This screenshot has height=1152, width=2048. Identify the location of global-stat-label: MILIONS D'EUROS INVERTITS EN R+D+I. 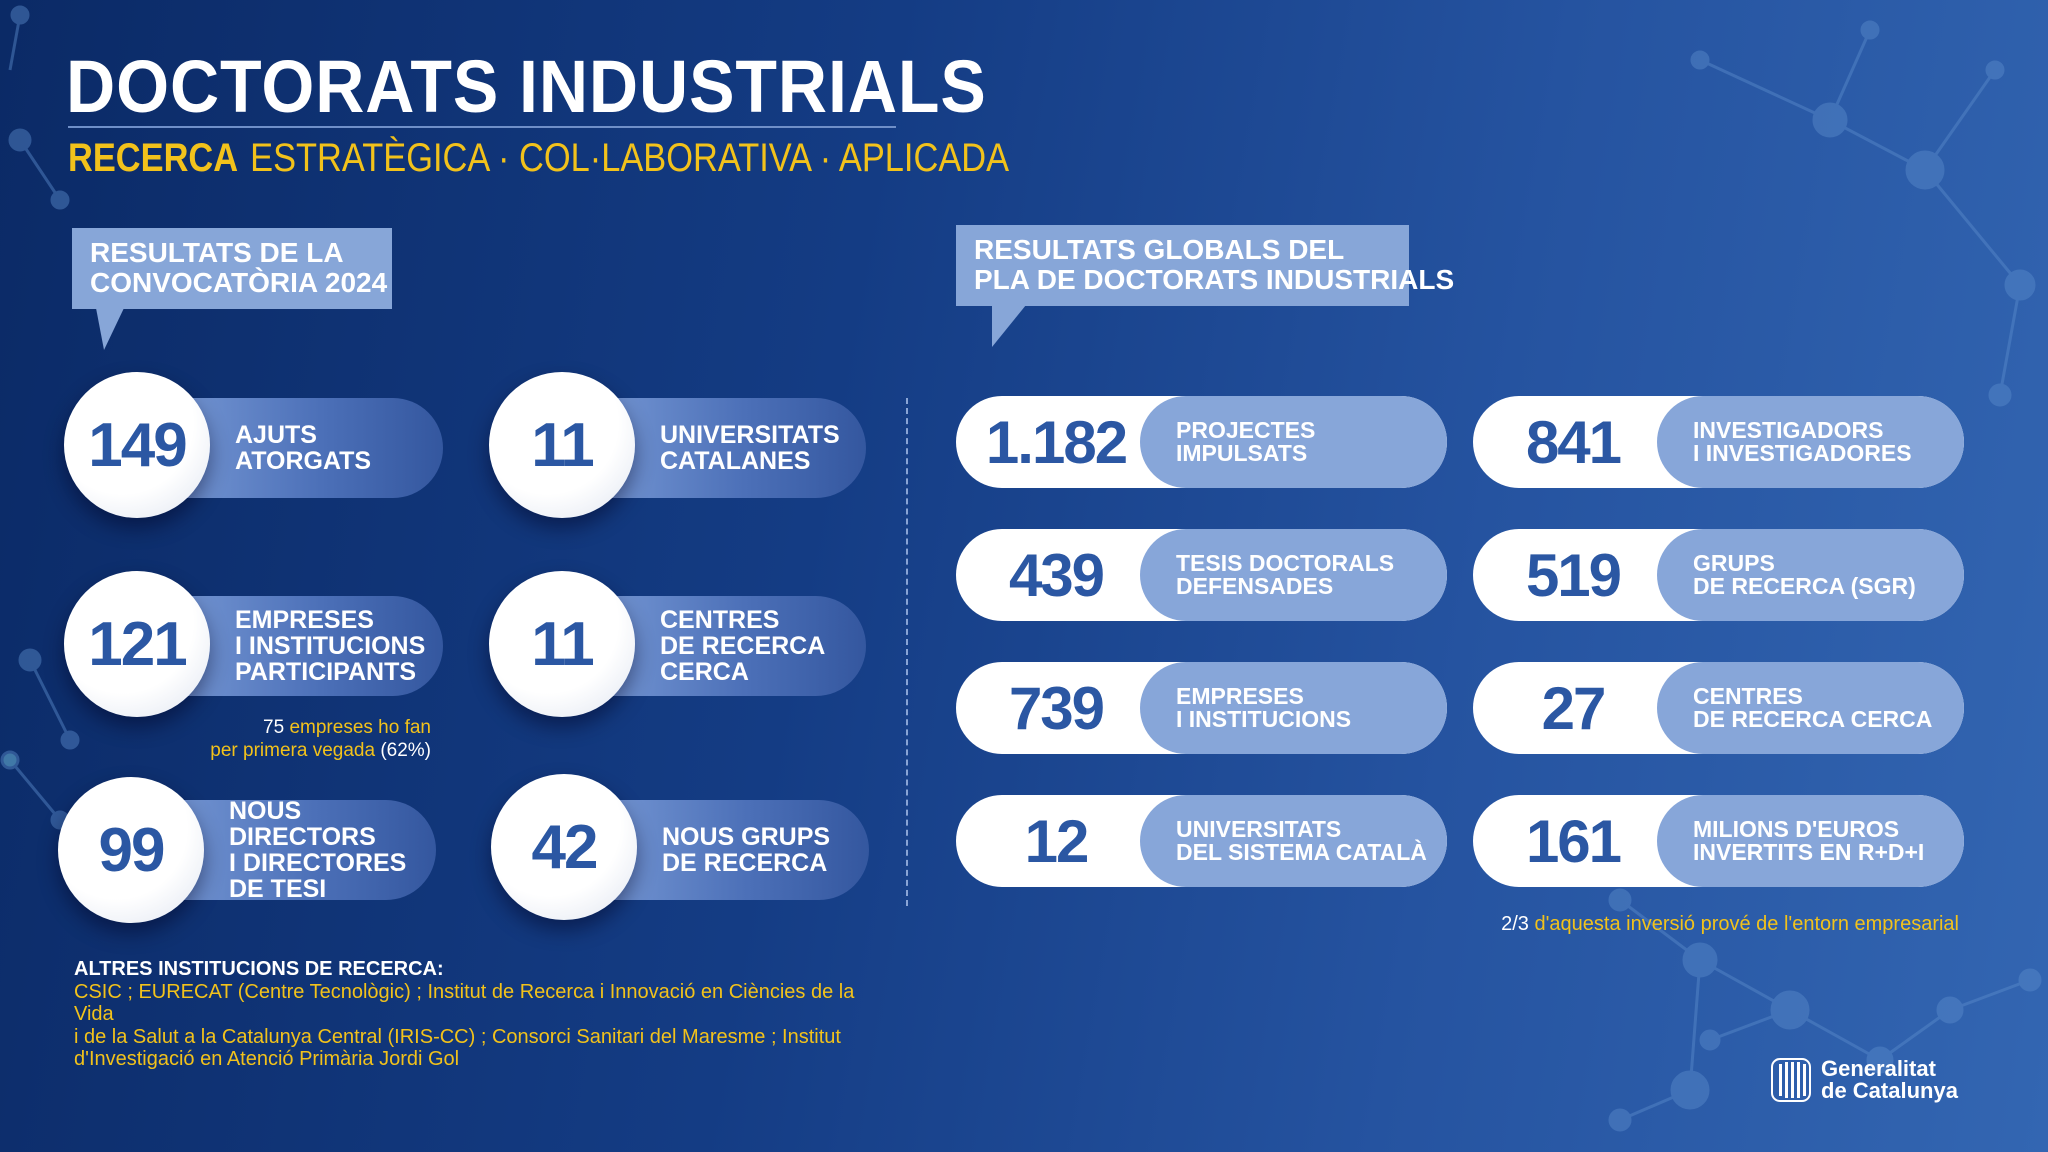
(1810, 841).